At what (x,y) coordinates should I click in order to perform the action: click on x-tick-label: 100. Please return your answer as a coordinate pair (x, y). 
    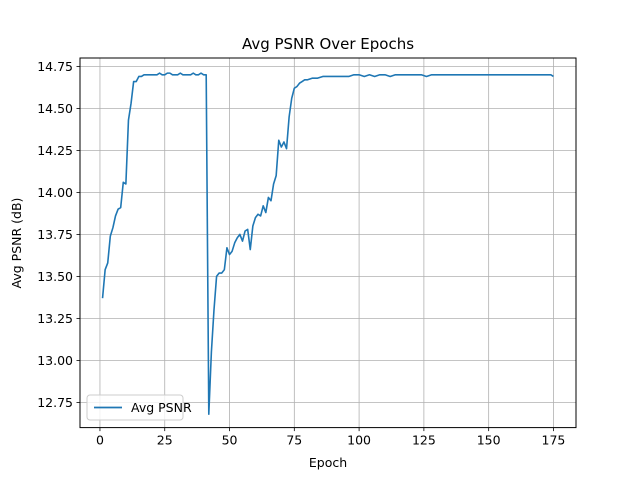
    Looking at the image, I should click on (359, 440).